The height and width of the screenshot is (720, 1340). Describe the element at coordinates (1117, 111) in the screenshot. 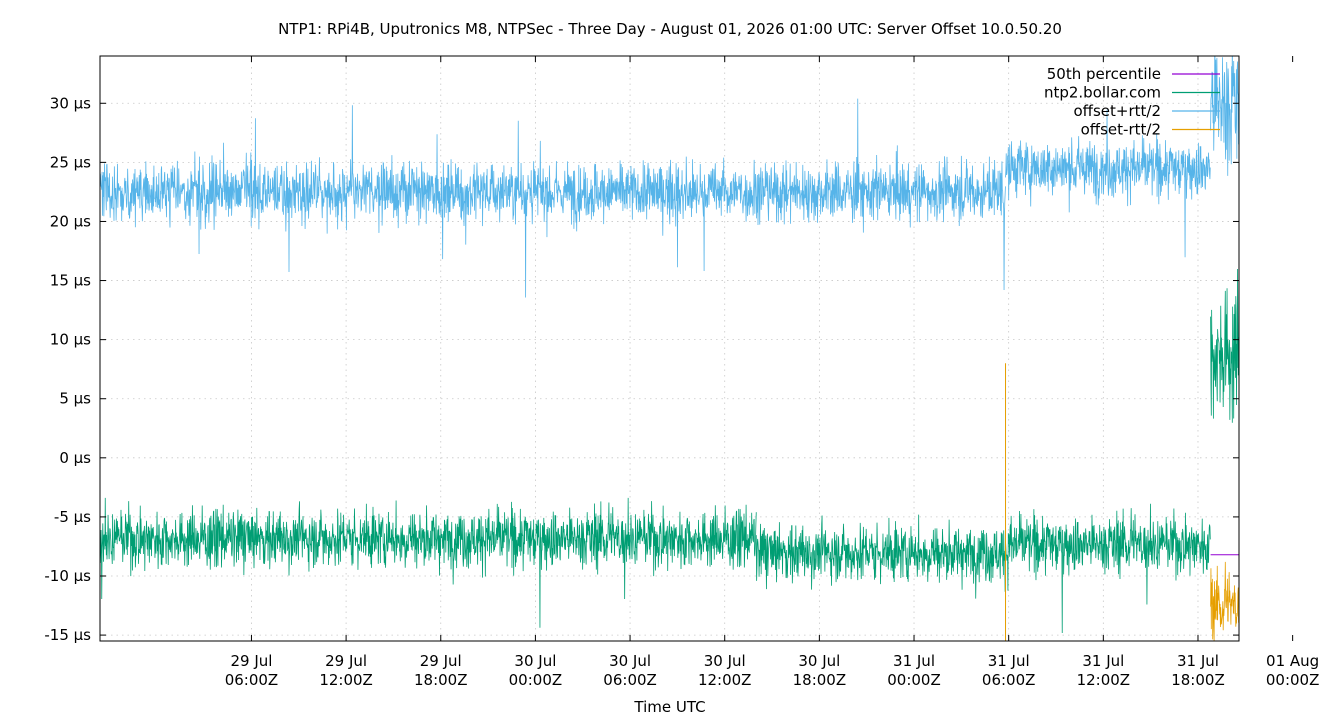

I see `legend-label: offset+rtt/2` at that location.